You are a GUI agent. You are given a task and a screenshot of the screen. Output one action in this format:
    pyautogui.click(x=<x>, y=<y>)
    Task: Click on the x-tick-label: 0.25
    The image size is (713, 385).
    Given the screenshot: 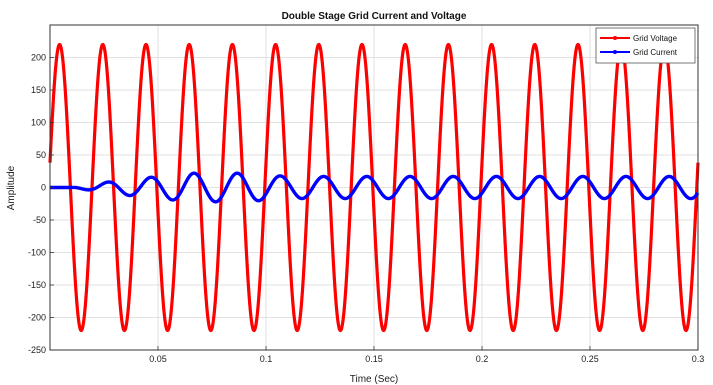 What is the action you would take?
    pyautogui.click(x=590, y=359)
    